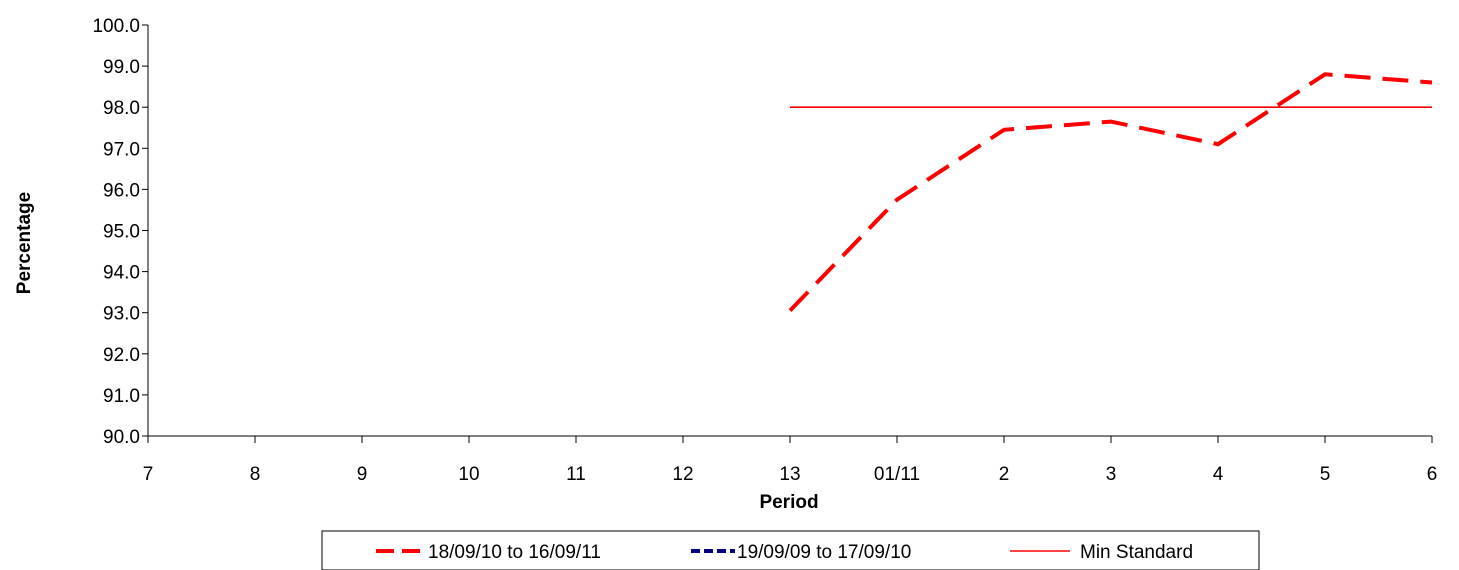 The height and width of the screenshot is (570, 1459). Describe the element at coordinates (121, 273) in the screenshot. I see `y-tick-label: 94.0` at that location.